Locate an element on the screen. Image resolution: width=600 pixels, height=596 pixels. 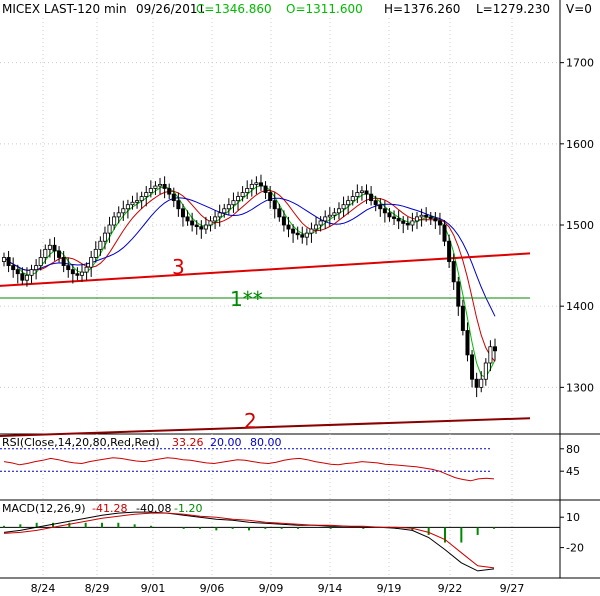
y-axis-ticks: 1300 1400 1500 1600 1700 45 80 10 -20 is located at coordinates (577, 306).